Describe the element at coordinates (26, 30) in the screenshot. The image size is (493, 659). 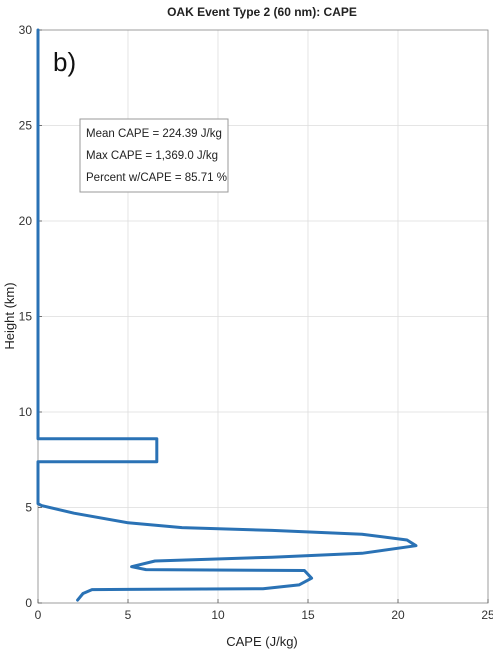
I see `y-tick-label: 30` at that location.